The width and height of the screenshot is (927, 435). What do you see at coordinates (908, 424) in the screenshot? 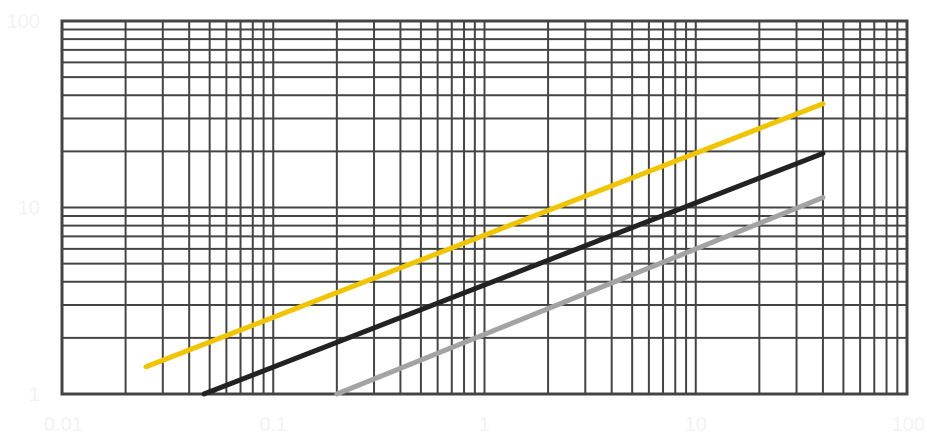
I see `x-tick-label: 100` at bounding box center [908, 424].